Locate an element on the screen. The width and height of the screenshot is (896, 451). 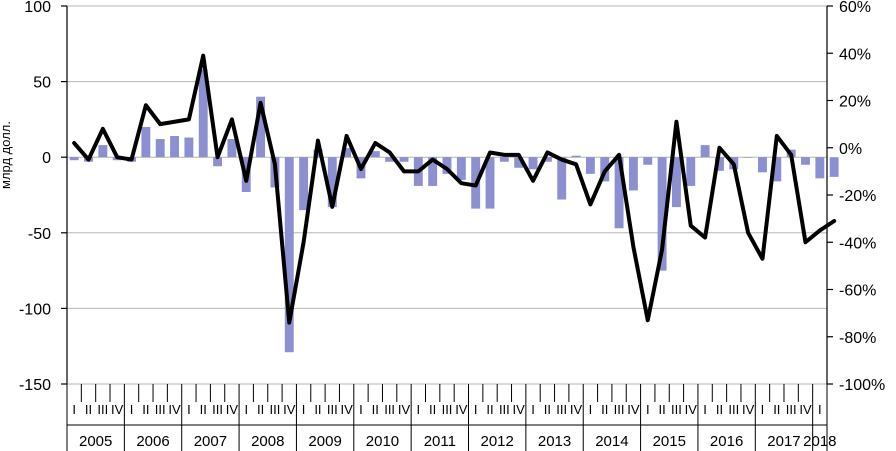
year-label: 2016 is located at coordinates (726, 441).